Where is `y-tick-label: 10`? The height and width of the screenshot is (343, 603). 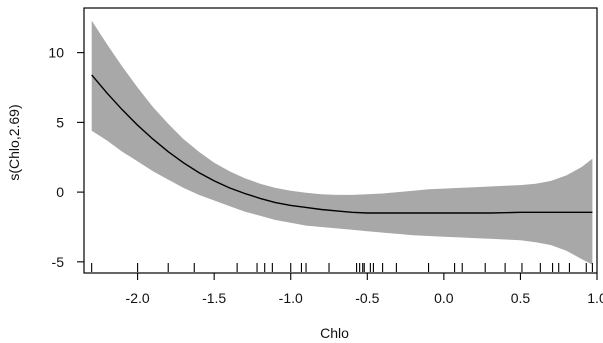
y-tick-label: 10 is located at coordinates (56, 53).